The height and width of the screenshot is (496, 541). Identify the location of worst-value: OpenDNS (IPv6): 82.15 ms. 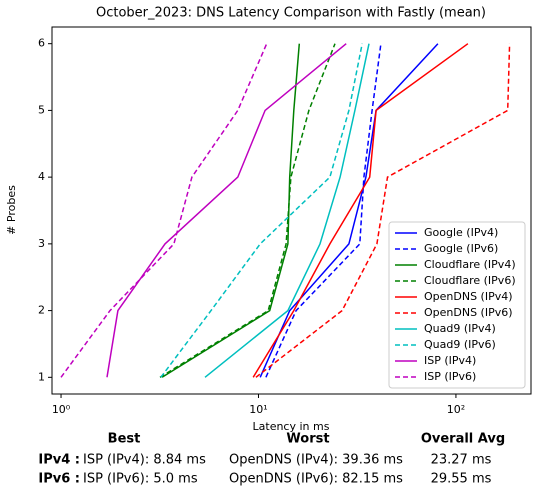
(316, 479).